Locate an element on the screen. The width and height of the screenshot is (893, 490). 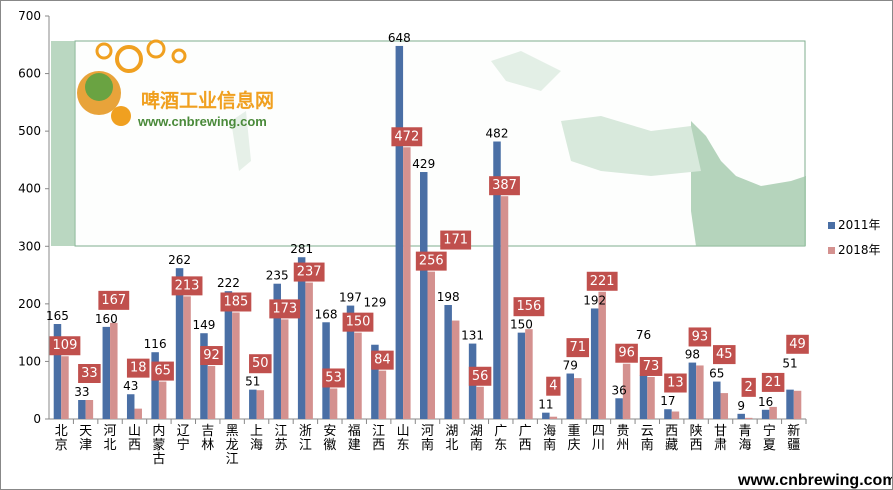
data-label-2011: 98 is located at coordinates (692, 355).